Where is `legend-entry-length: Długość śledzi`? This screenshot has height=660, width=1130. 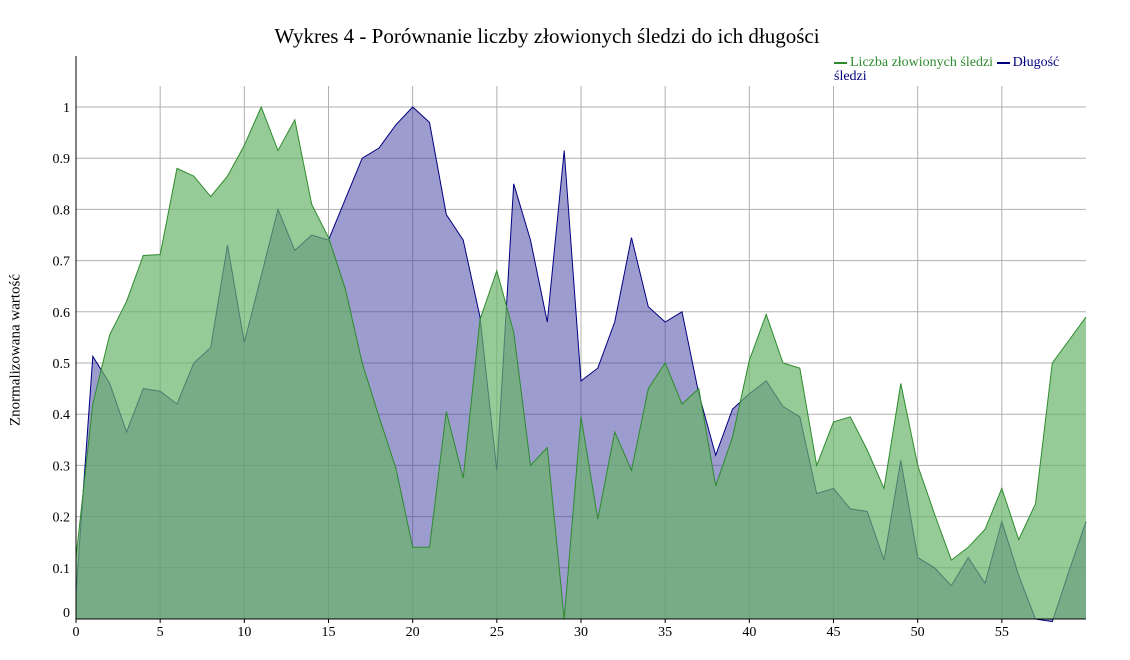
legend-entry-length: Długość śledzi is located at coordinates (946, 69).